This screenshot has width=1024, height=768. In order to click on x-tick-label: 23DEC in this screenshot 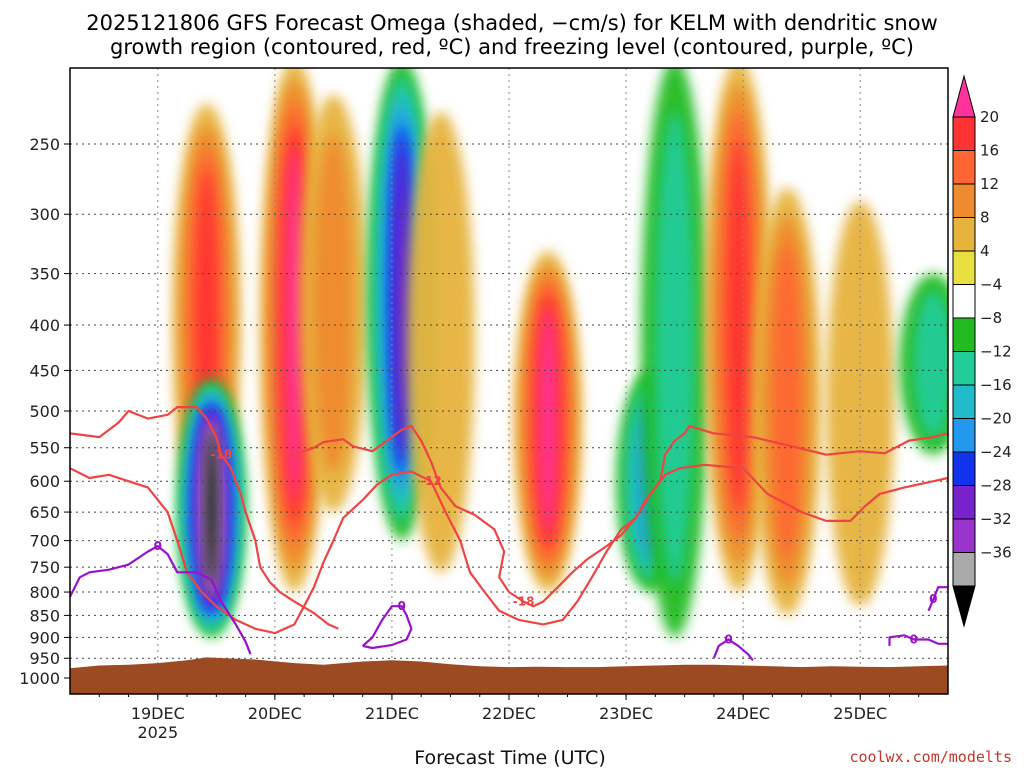, I will do `click(626, 713)`.